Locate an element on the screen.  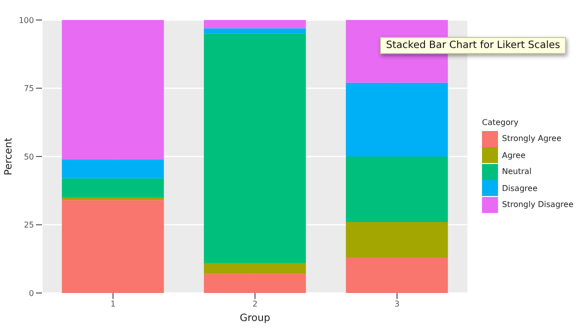
y-tick-label: 50 is located at coordinates (29, 157).